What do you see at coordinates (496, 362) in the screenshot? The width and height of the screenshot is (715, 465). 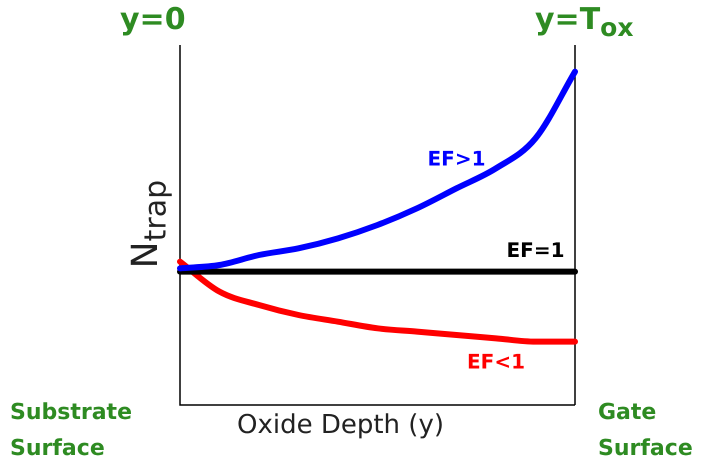 I see `series-label: EF<1` at bounding box center [496, 362].